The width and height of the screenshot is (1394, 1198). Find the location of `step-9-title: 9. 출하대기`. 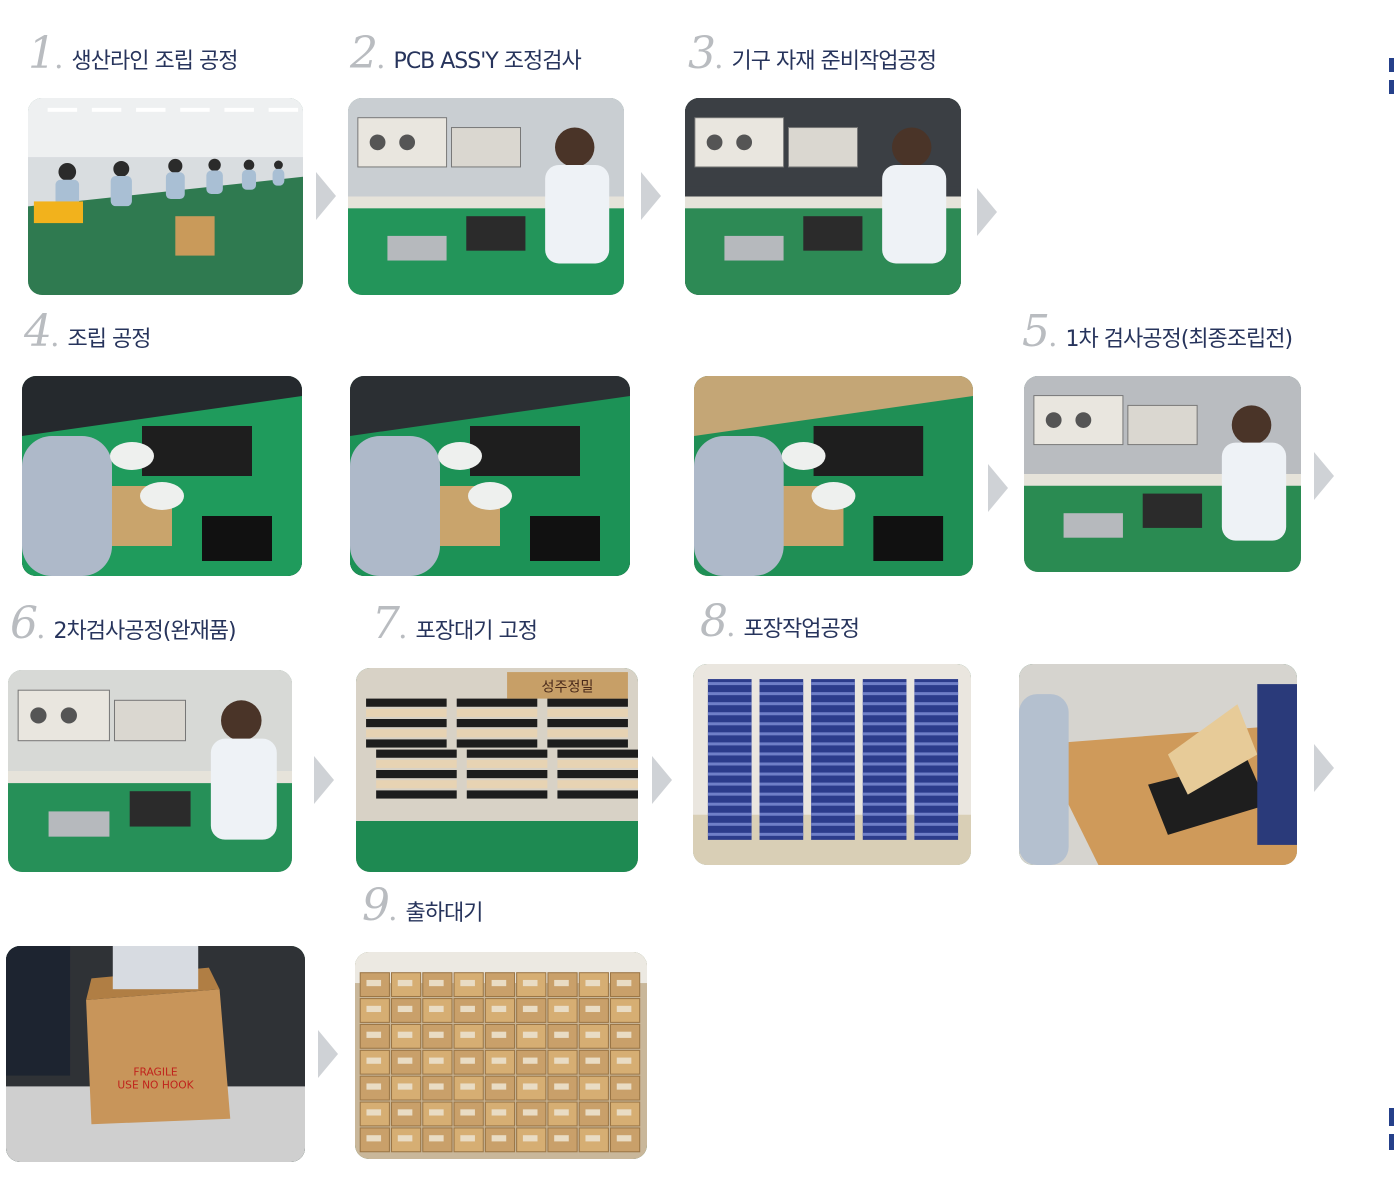

step-9-title: 9. 출하대기 is located at coordinates (423, 905).